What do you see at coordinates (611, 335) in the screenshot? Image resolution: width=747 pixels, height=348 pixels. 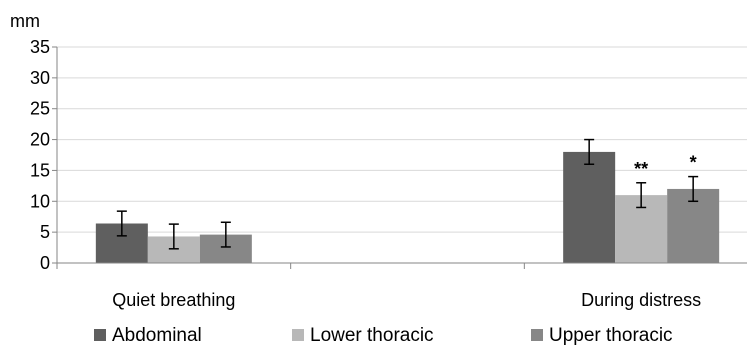 I see `legend-label: Upper thoracic` at bounding box center [611, 335].